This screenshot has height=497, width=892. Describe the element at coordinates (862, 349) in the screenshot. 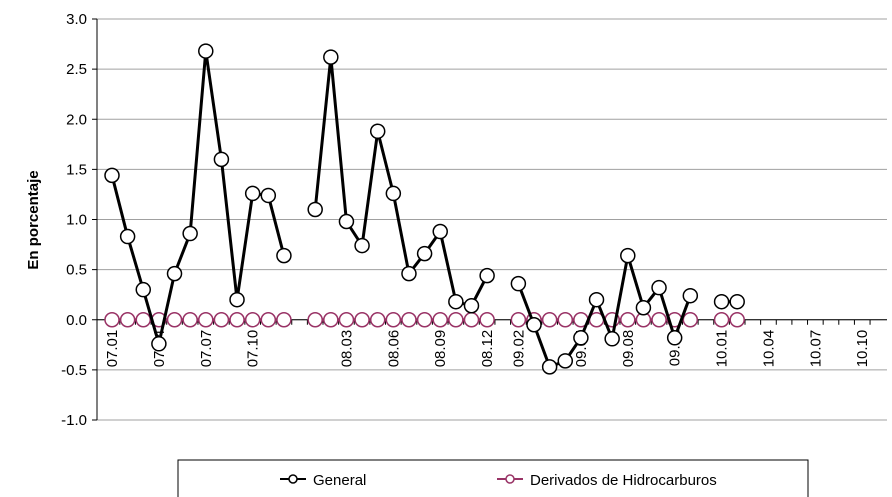

I see `x-tick-label: 10.10` at that location.